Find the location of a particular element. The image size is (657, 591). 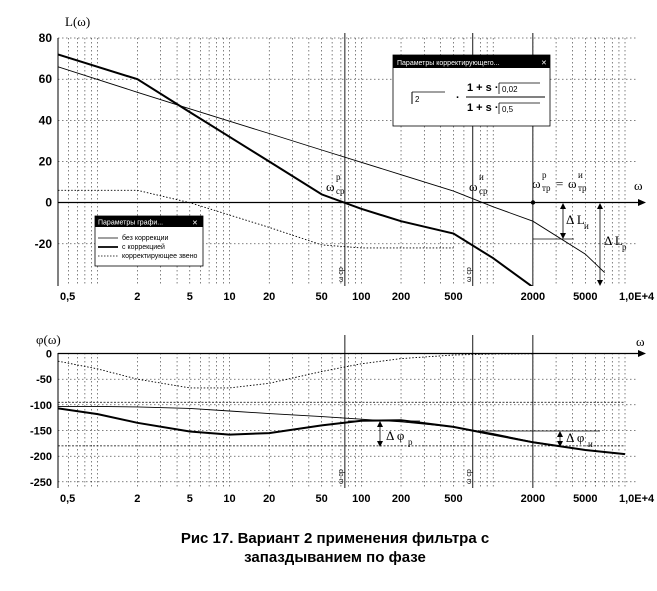

legend-item-corrected: с коррекцией is located at coordinates (143, 247).